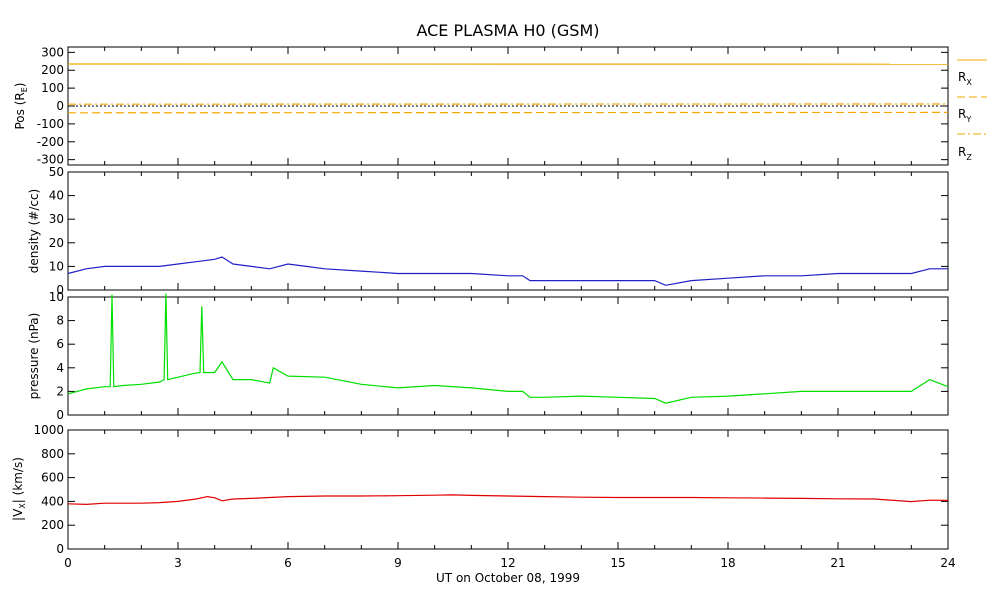 The image size is (993, 600). What do you see at coordinates (52, 478) in the screenshot?
I see `vx-ytick-label: 600` at bounding box center [52, 478].